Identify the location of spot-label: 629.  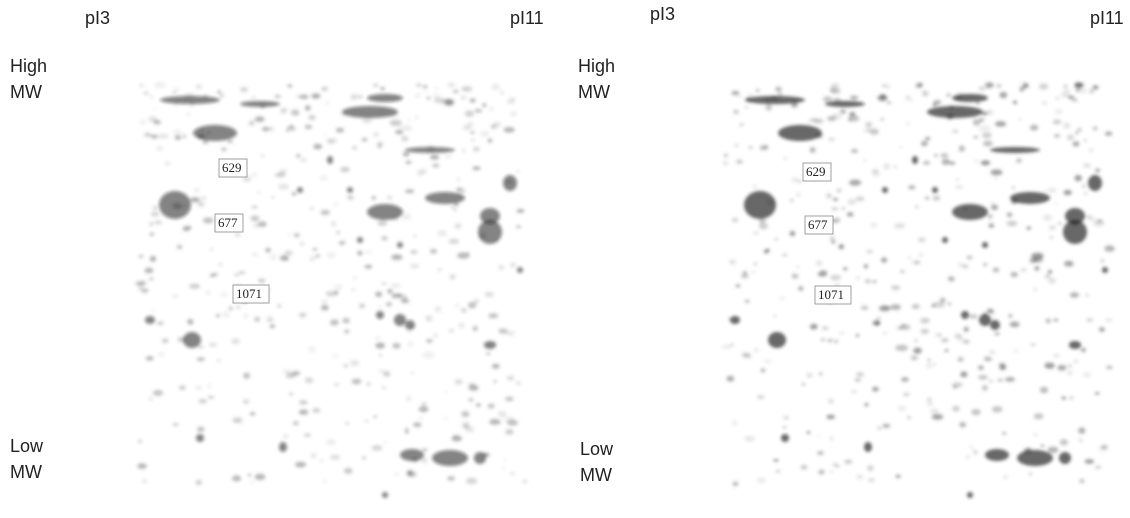
(232, 167).